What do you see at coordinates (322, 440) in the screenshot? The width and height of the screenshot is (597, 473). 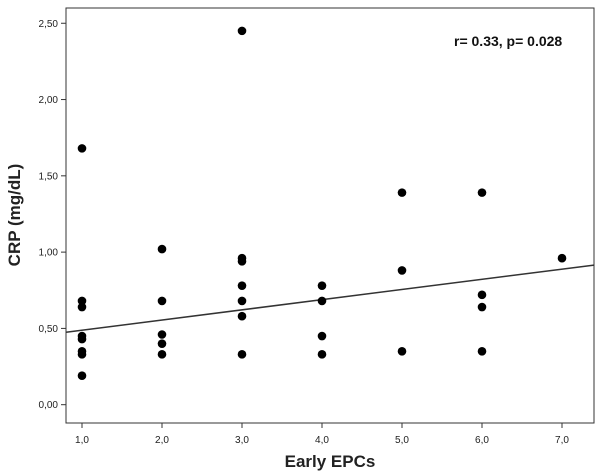 I see `x-tick-label: 4,0` at bounding box center [322, 440].